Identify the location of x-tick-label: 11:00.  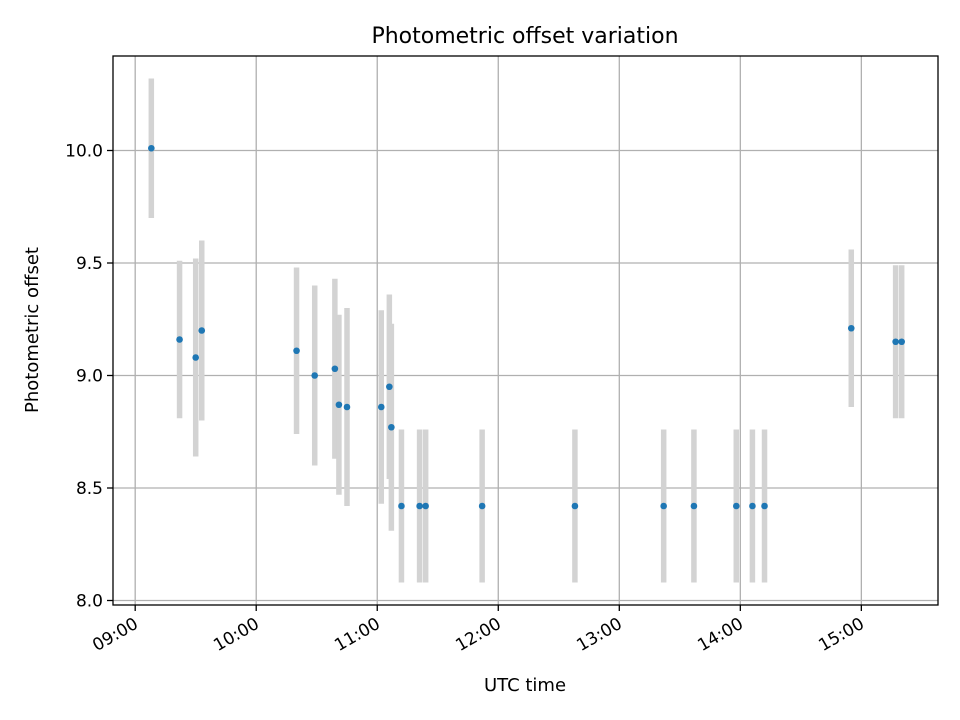
(357, 635).